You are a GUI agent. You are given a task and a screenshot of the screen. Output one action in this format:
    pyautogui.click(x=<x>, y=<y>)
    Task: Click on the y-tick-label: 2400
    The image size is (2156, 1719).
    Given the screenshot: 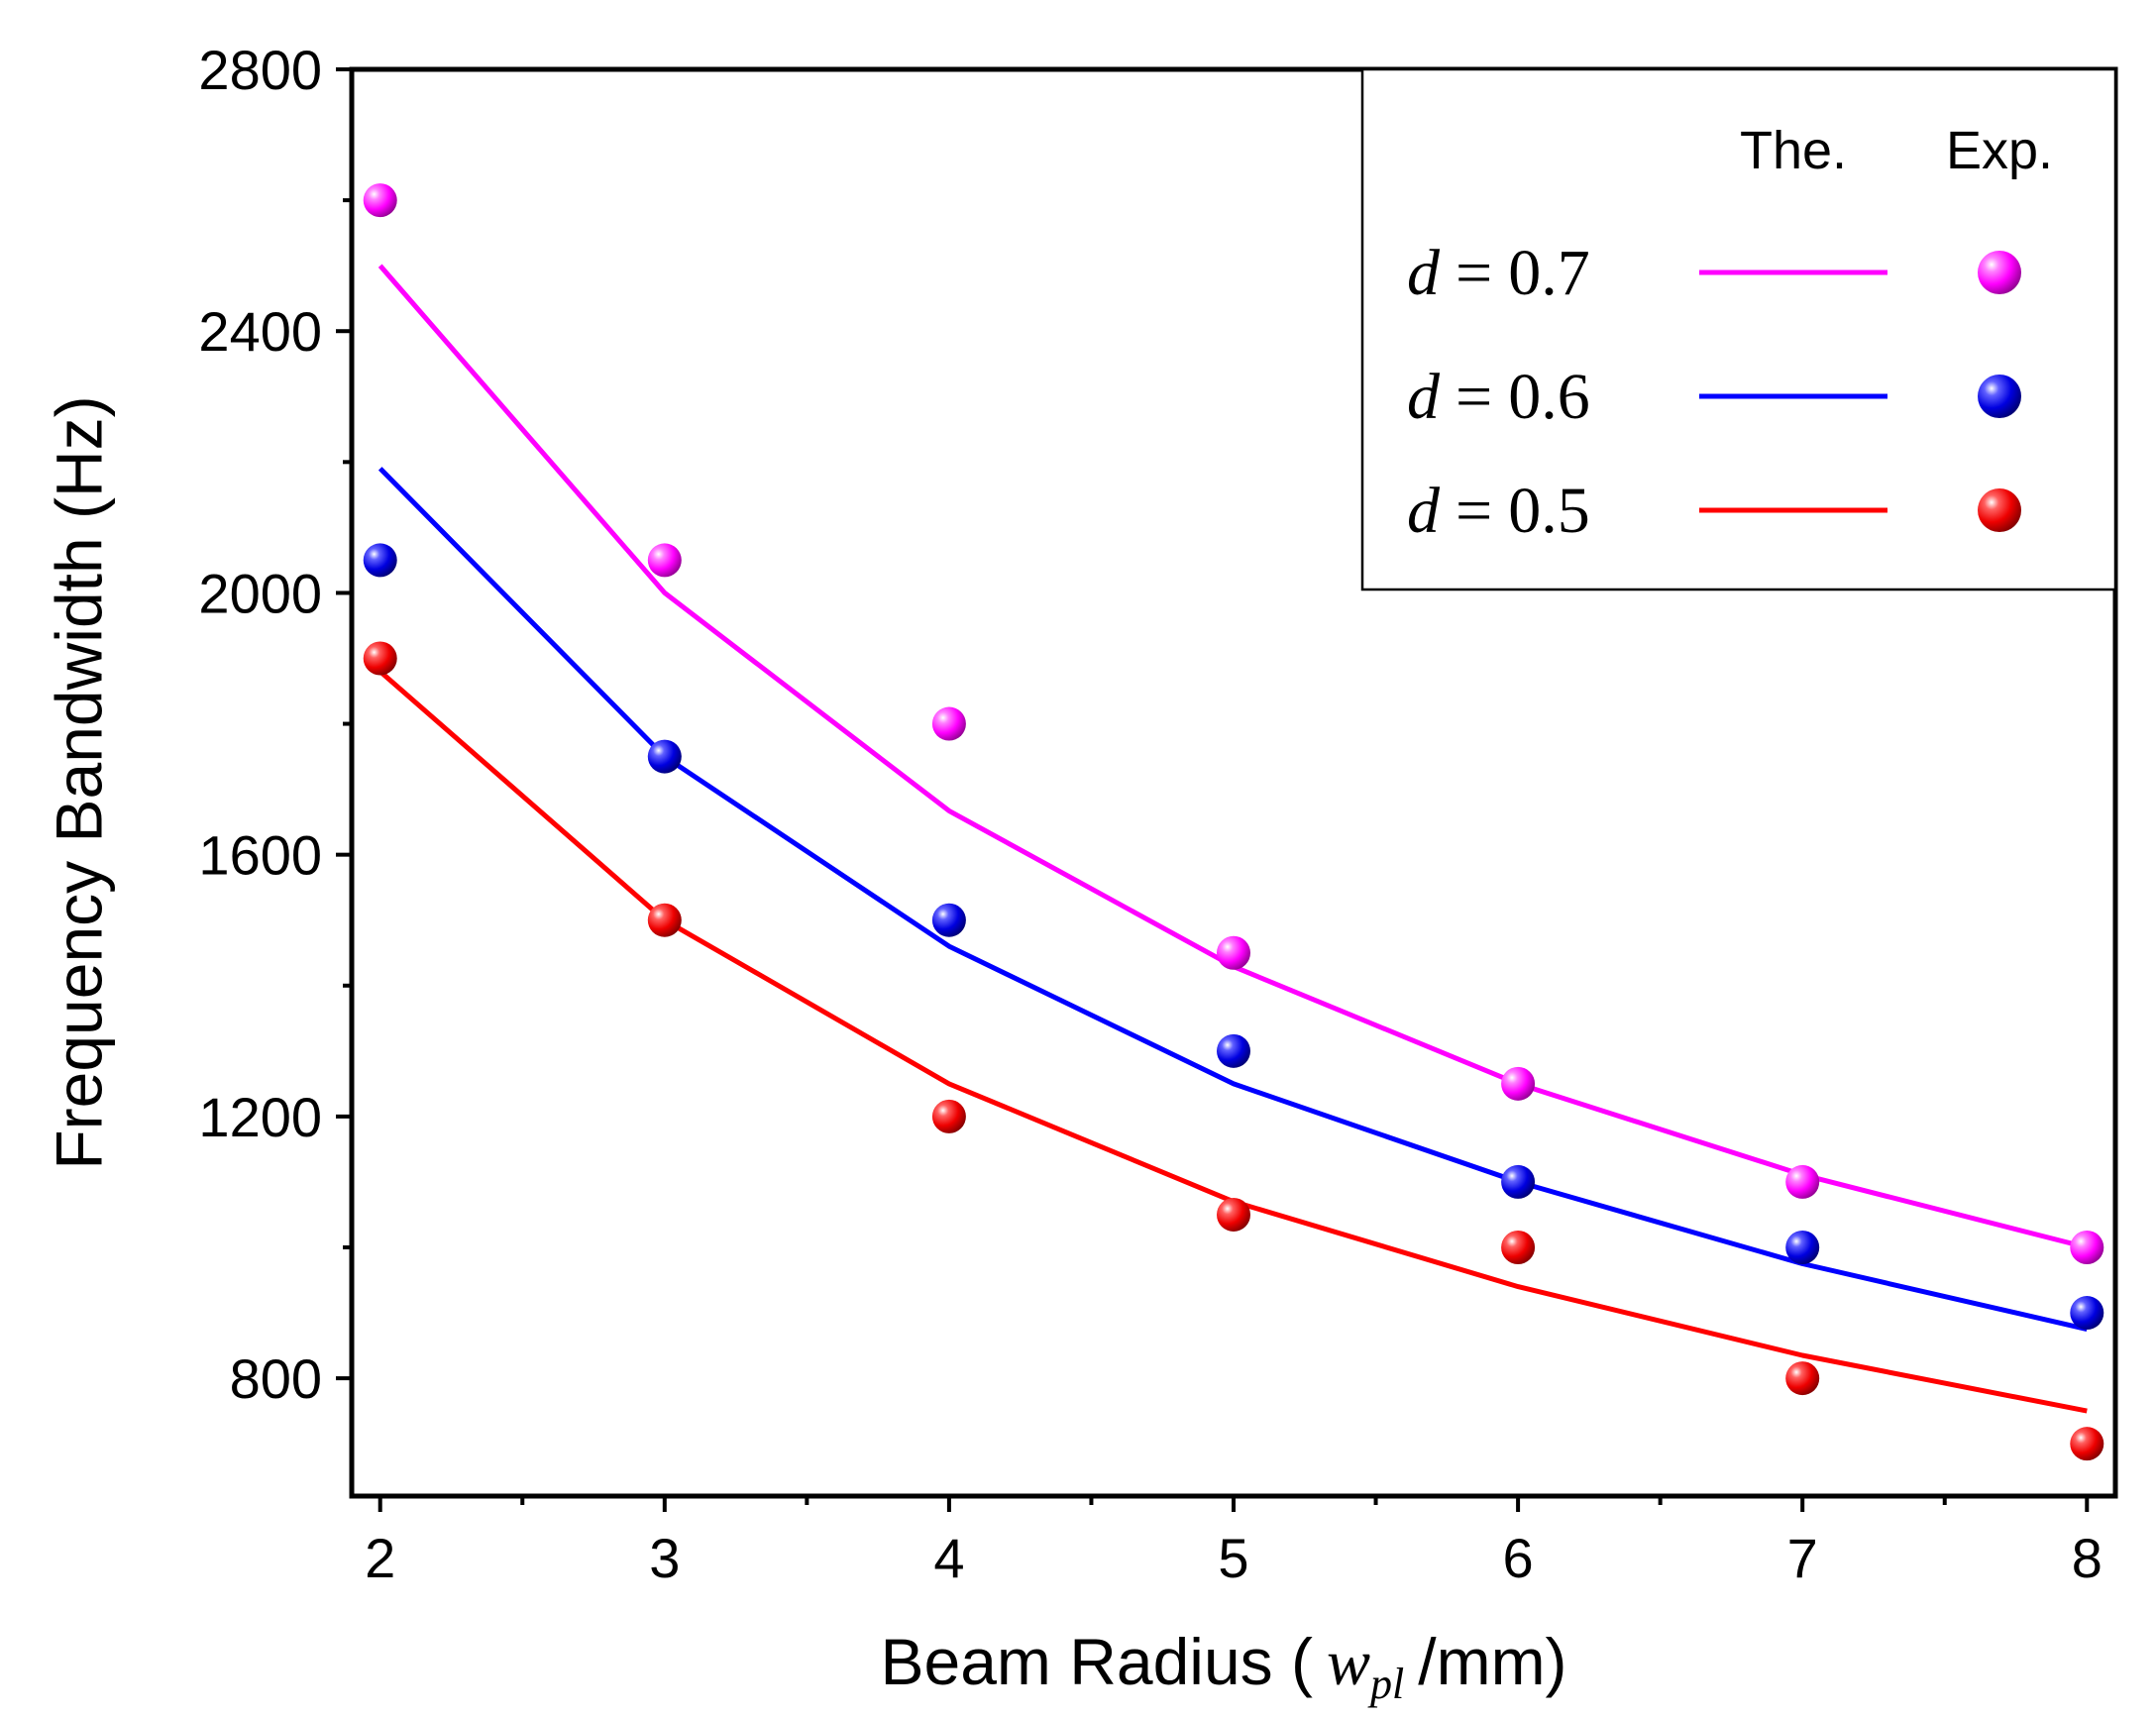 What is the action you would take?
    pyautogui.click(x=260, y=331)
    